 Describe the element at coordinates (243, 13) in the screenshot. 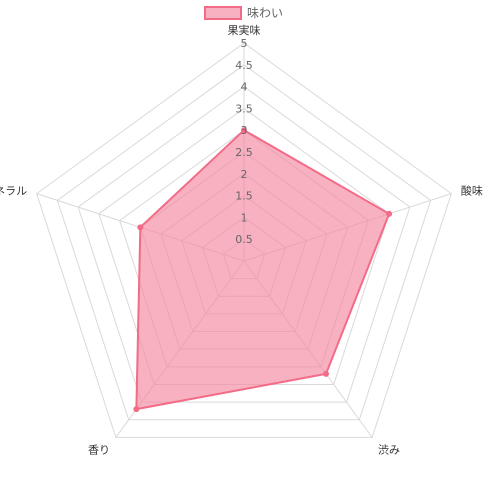

I see `legend: 味わい` at that location.